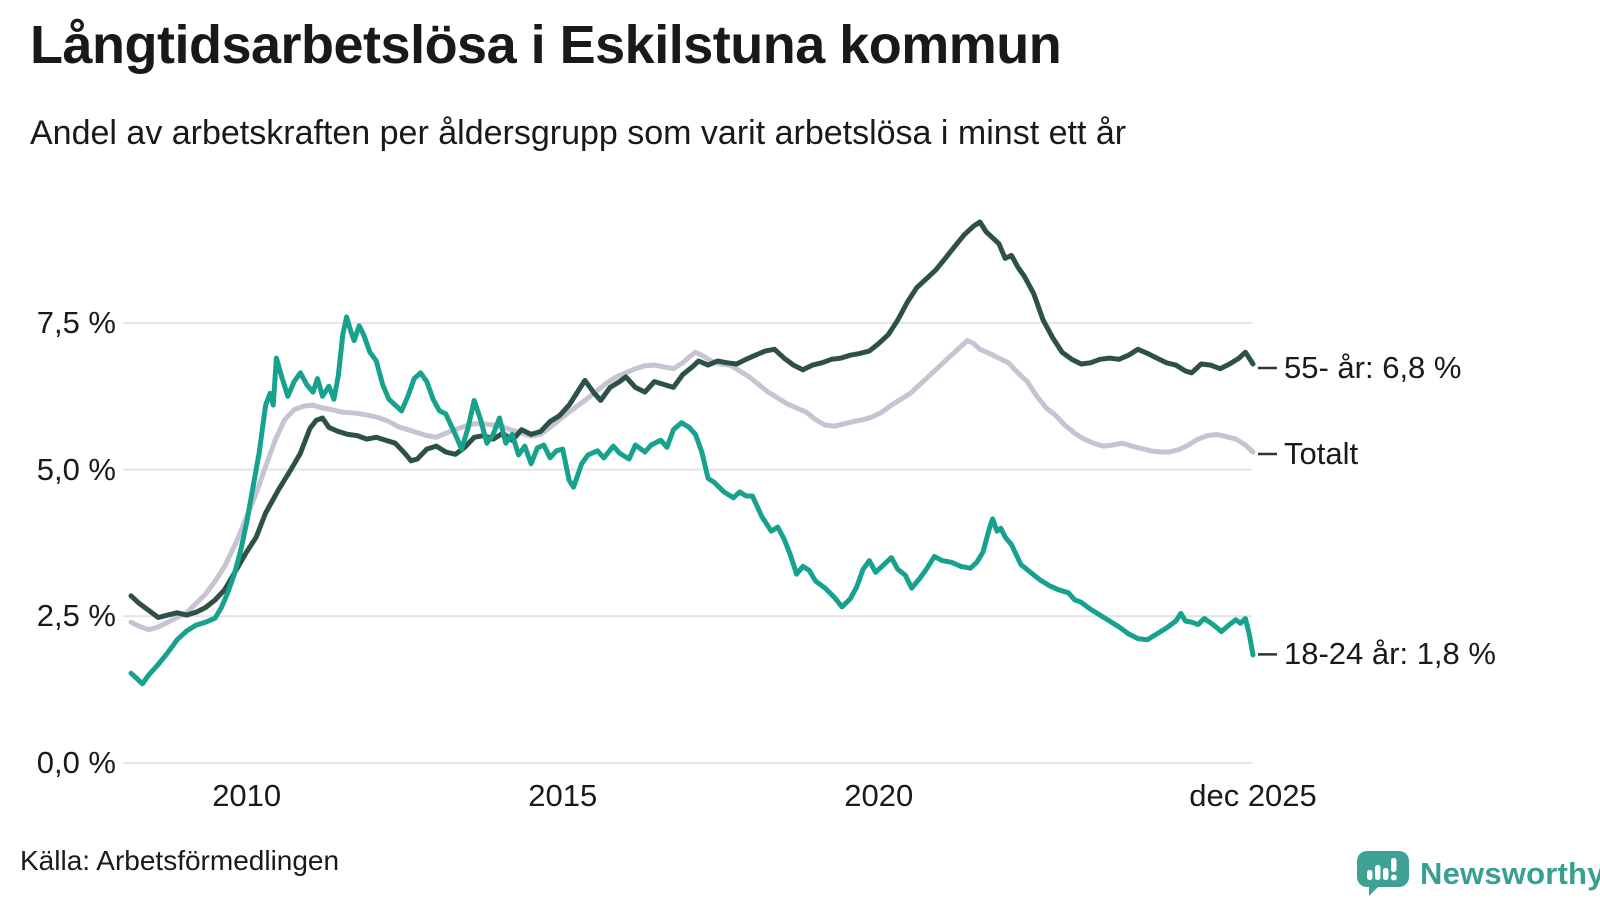 The width and height of the screenshot is (1600, 900). What do you see at coordinates (76, 616) in the screenshot?
I see `y-tick-label: 2,5 %` at bounding box center [76, 616].